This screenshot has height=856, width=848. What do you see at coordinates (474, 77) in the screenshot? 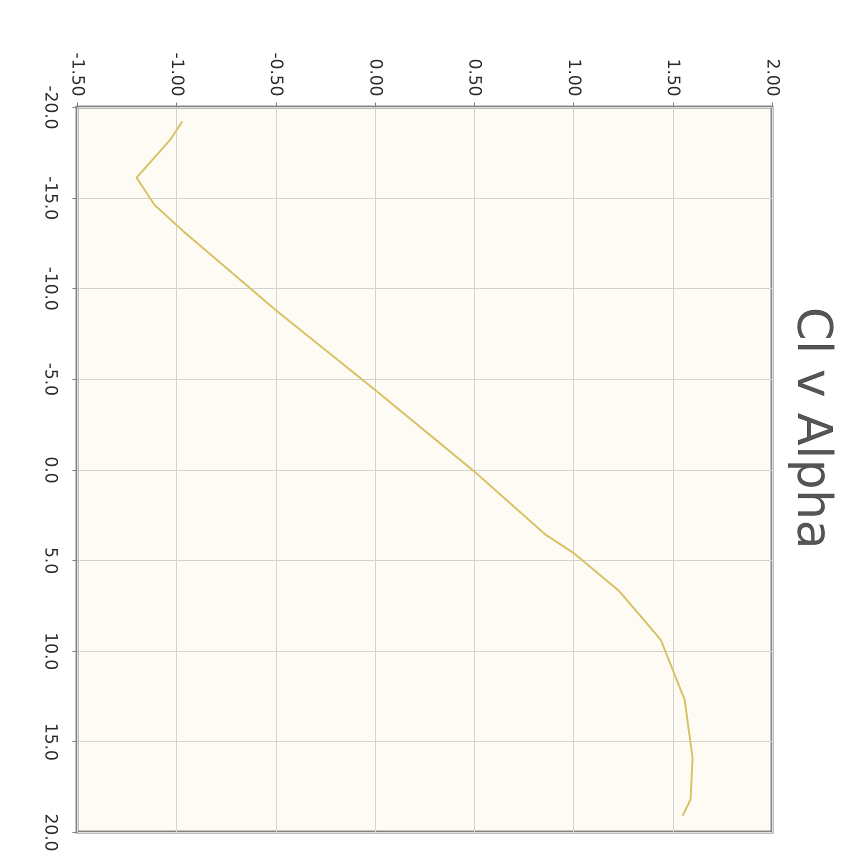
I see `x-tick-label: 0.50` at bounding box center [474, 77].